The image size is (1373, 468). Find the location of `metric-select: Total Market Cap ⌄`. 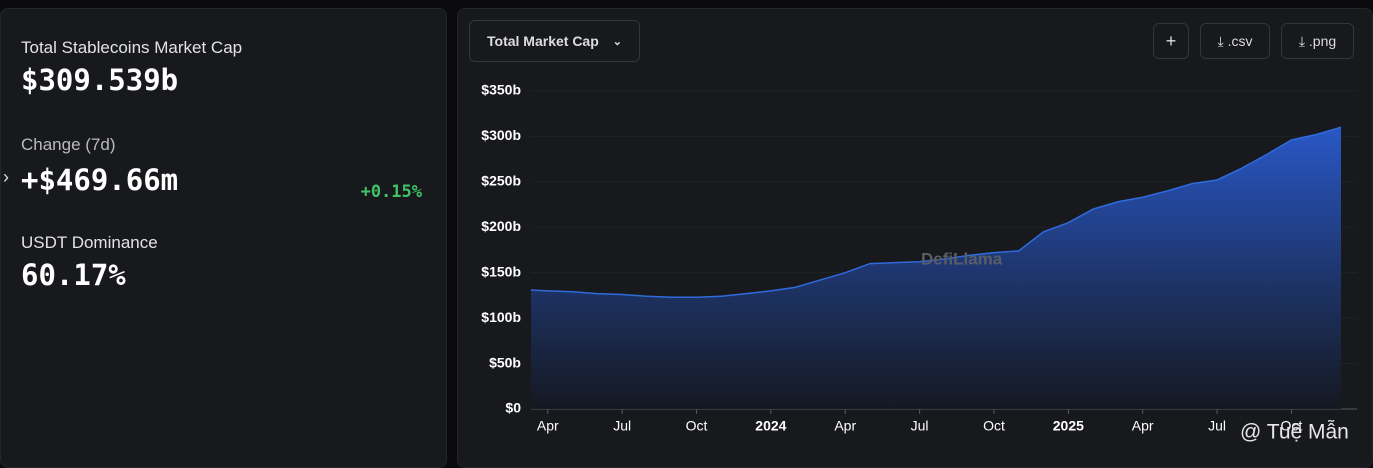

metric-select: Total Market Cap ⌄ is located at coordinates (554, 41).